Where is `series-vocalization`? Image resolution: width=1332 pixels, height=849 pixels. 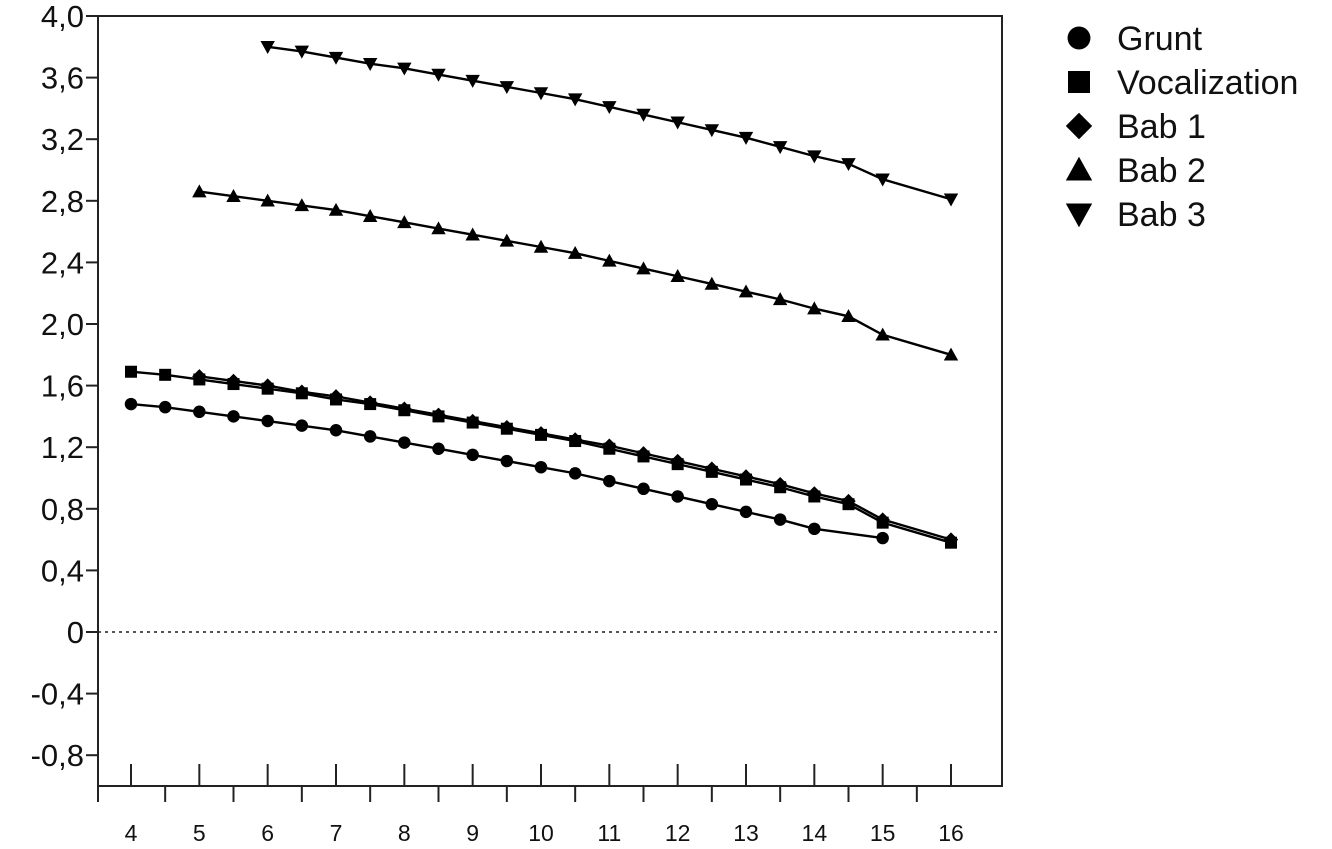
series-vocalization is located at coordinates (541, 457).